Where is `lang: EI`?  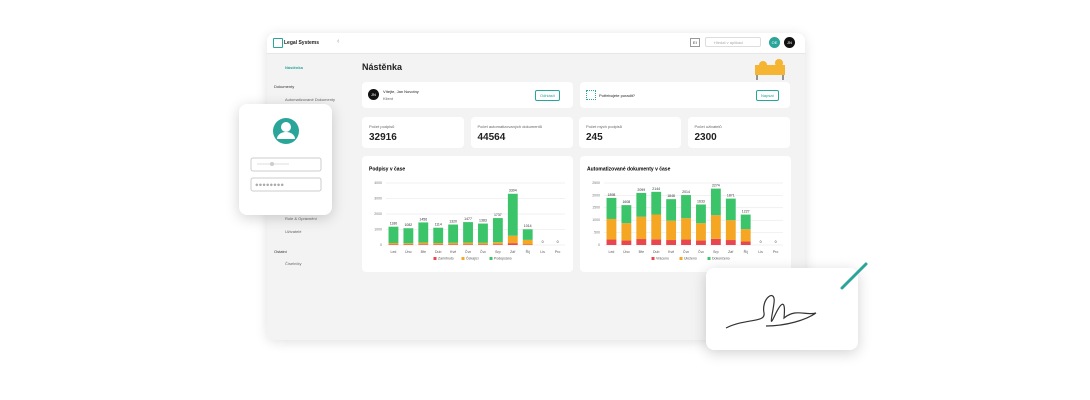 lang: EI is located at coordinates (695, 42).